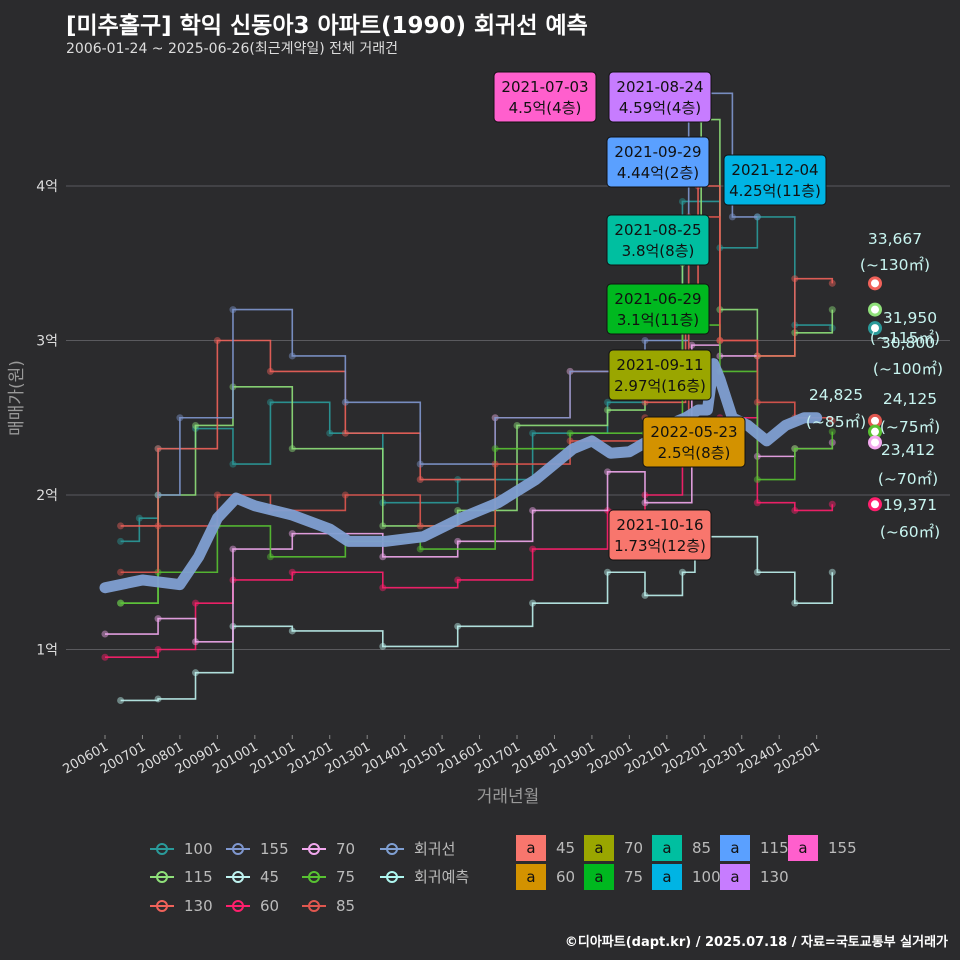 The height and width of the screenshot is (960, 960). Describe the element at coordinates (417, 849) in the screenshot. I see `legend-item-회귀선: 회귀선` at that location.